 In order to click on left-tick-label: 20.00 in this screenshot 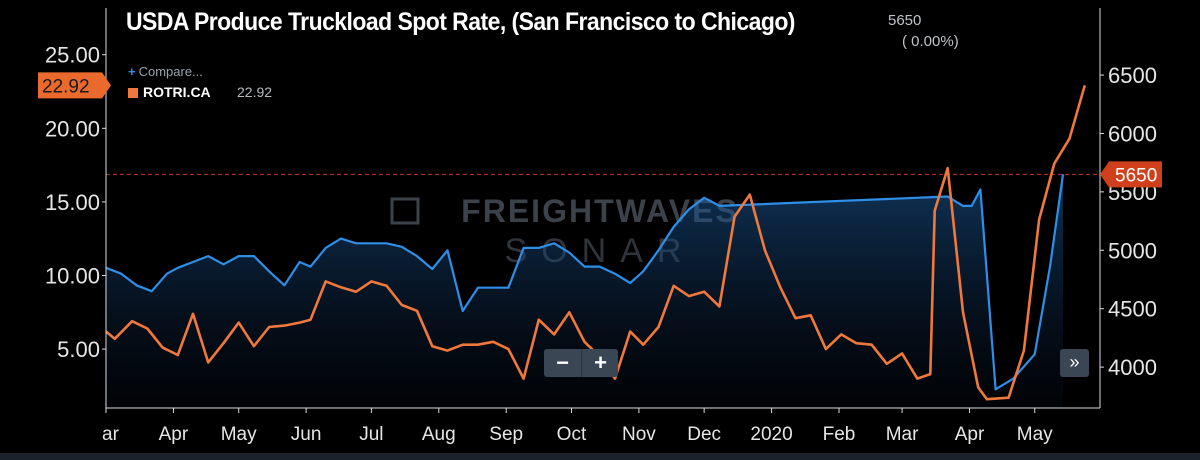, I will do `click(72, 128)`.